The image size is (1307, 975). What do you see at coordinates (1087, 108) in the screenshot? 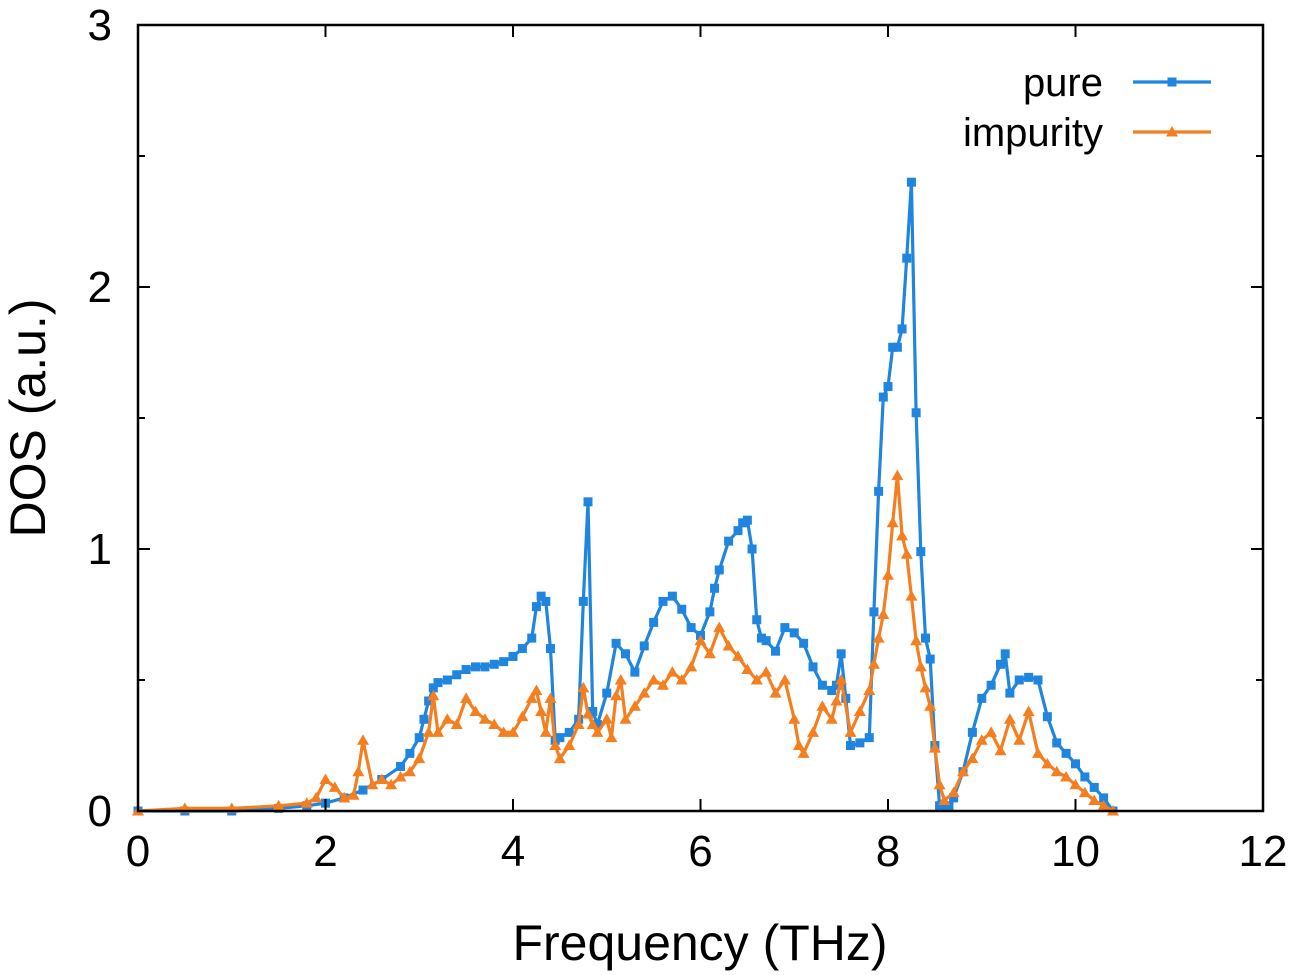
I see `legend: pure impurity` at bounding box center [1087, 108].